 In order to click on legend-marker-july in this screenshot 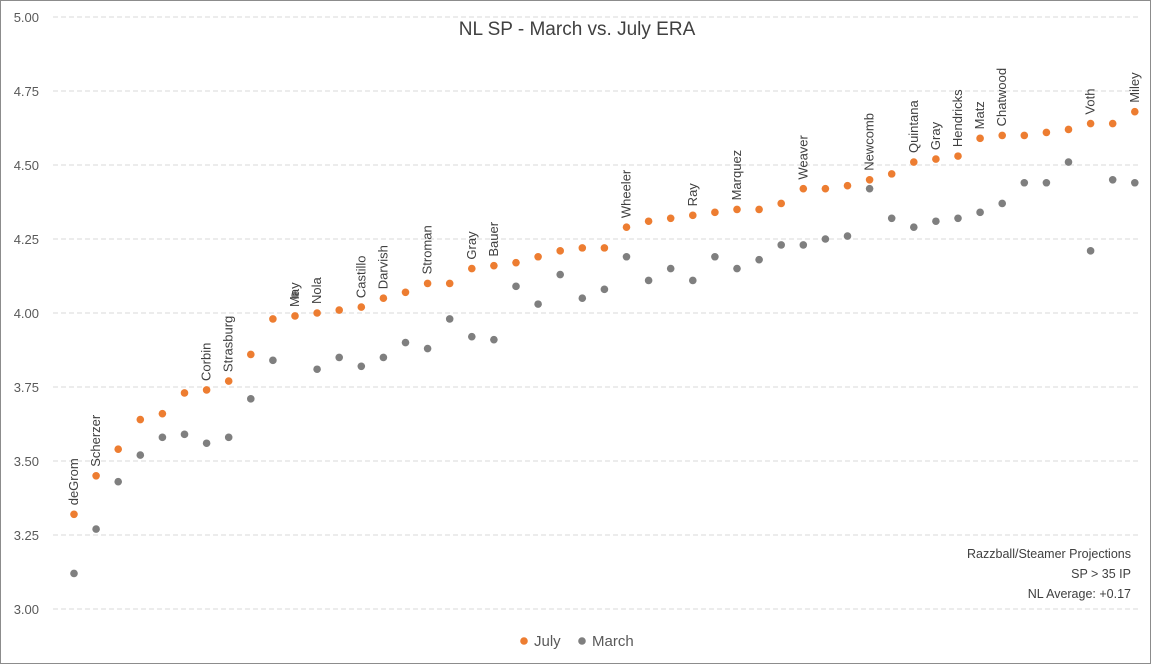, I will do `click(524, 641)`.